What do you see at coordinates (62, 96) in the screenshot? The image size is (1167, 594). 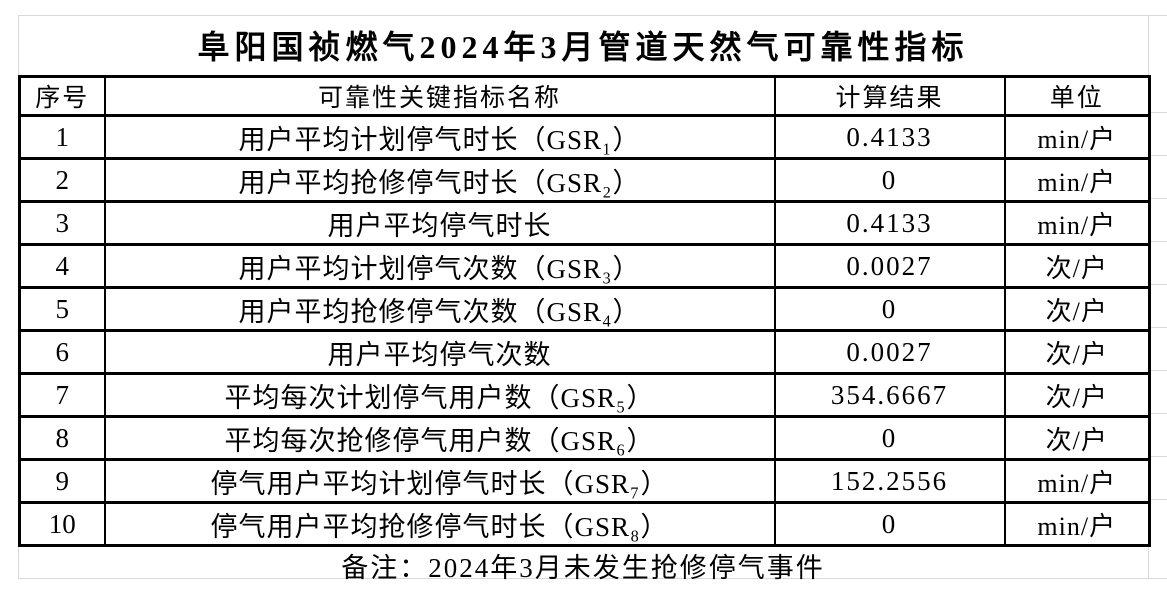 I see `header-no: 序号` at bounding box center [62, 96].